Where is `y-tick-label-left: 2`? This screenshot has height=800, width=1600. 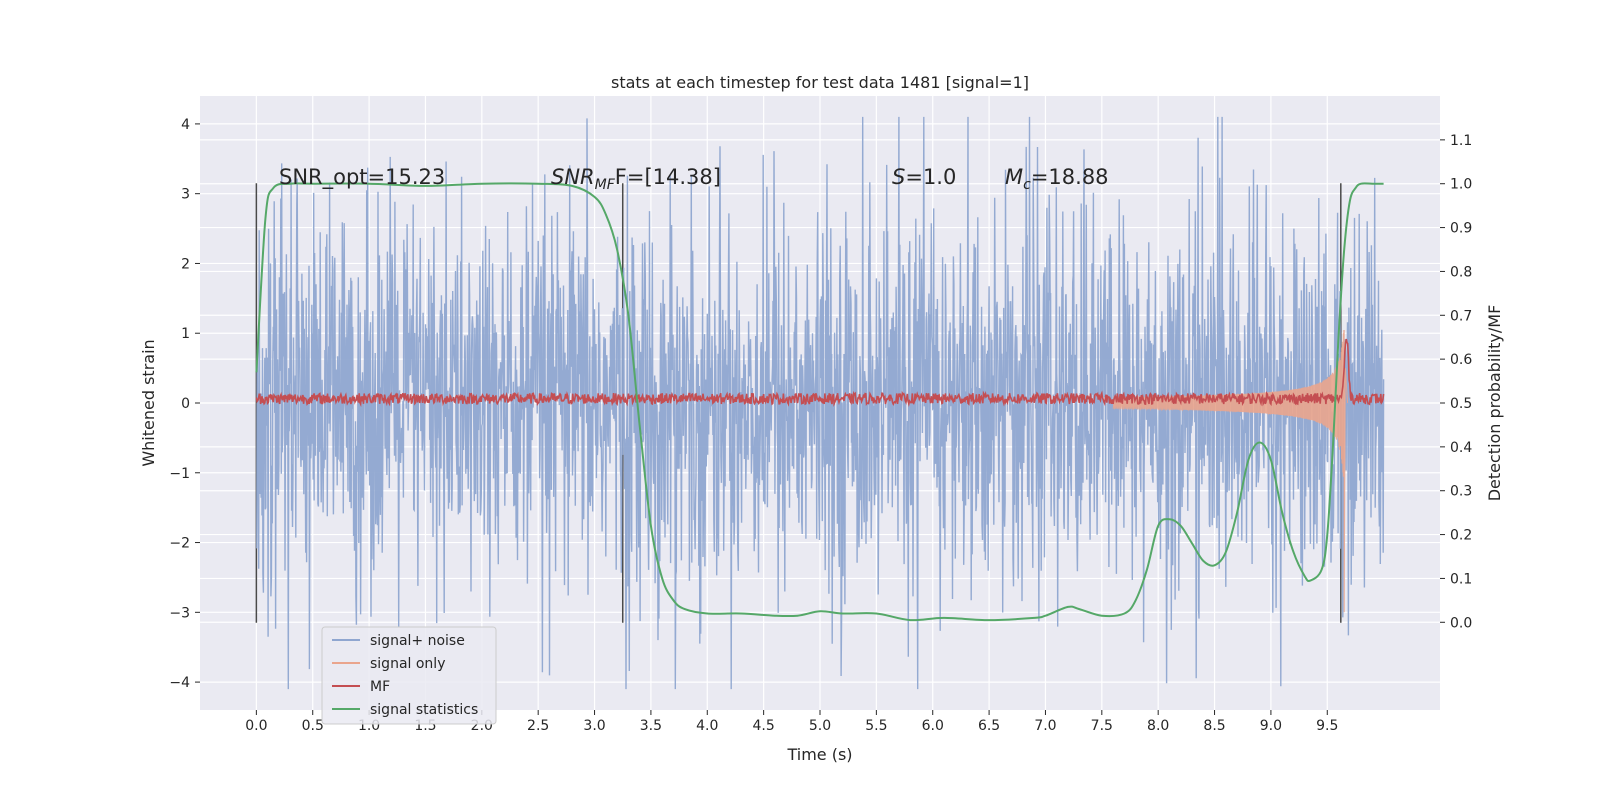 y-tick-label-left: 2 is located at coordinates (185, 264).